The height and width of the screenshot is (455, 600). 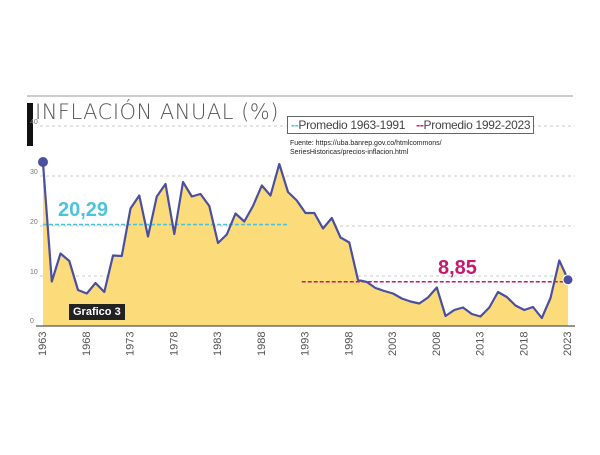 I want to click on title-bar, so click(x=30, y=124).